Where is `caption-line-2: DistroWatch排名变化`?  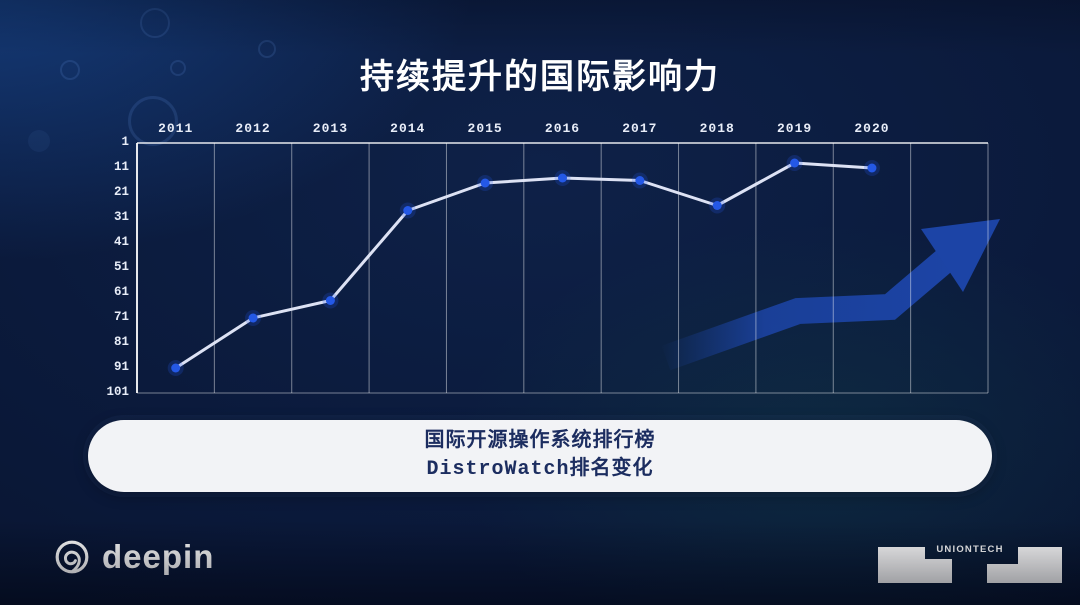
caption-line-2: DistroWatch排名变化 is located at coordinates (540, 469).